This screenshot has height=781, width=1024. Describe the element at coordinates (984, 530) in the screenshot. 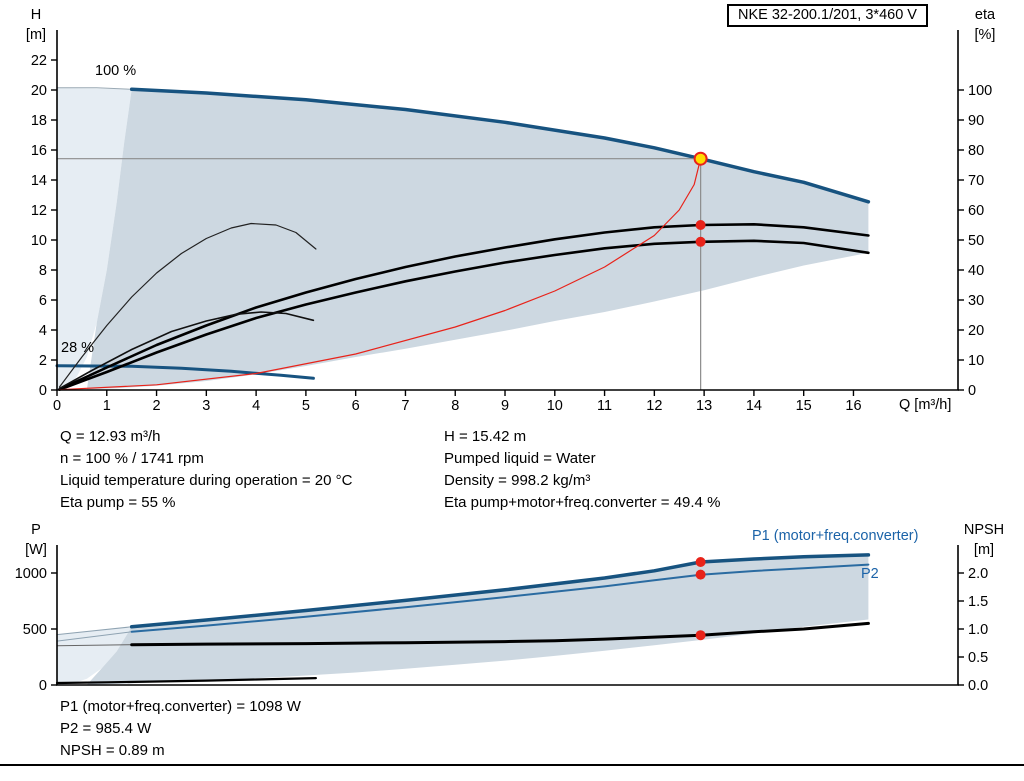

I see `npsh-axis-symbol: NPSH` at that location.